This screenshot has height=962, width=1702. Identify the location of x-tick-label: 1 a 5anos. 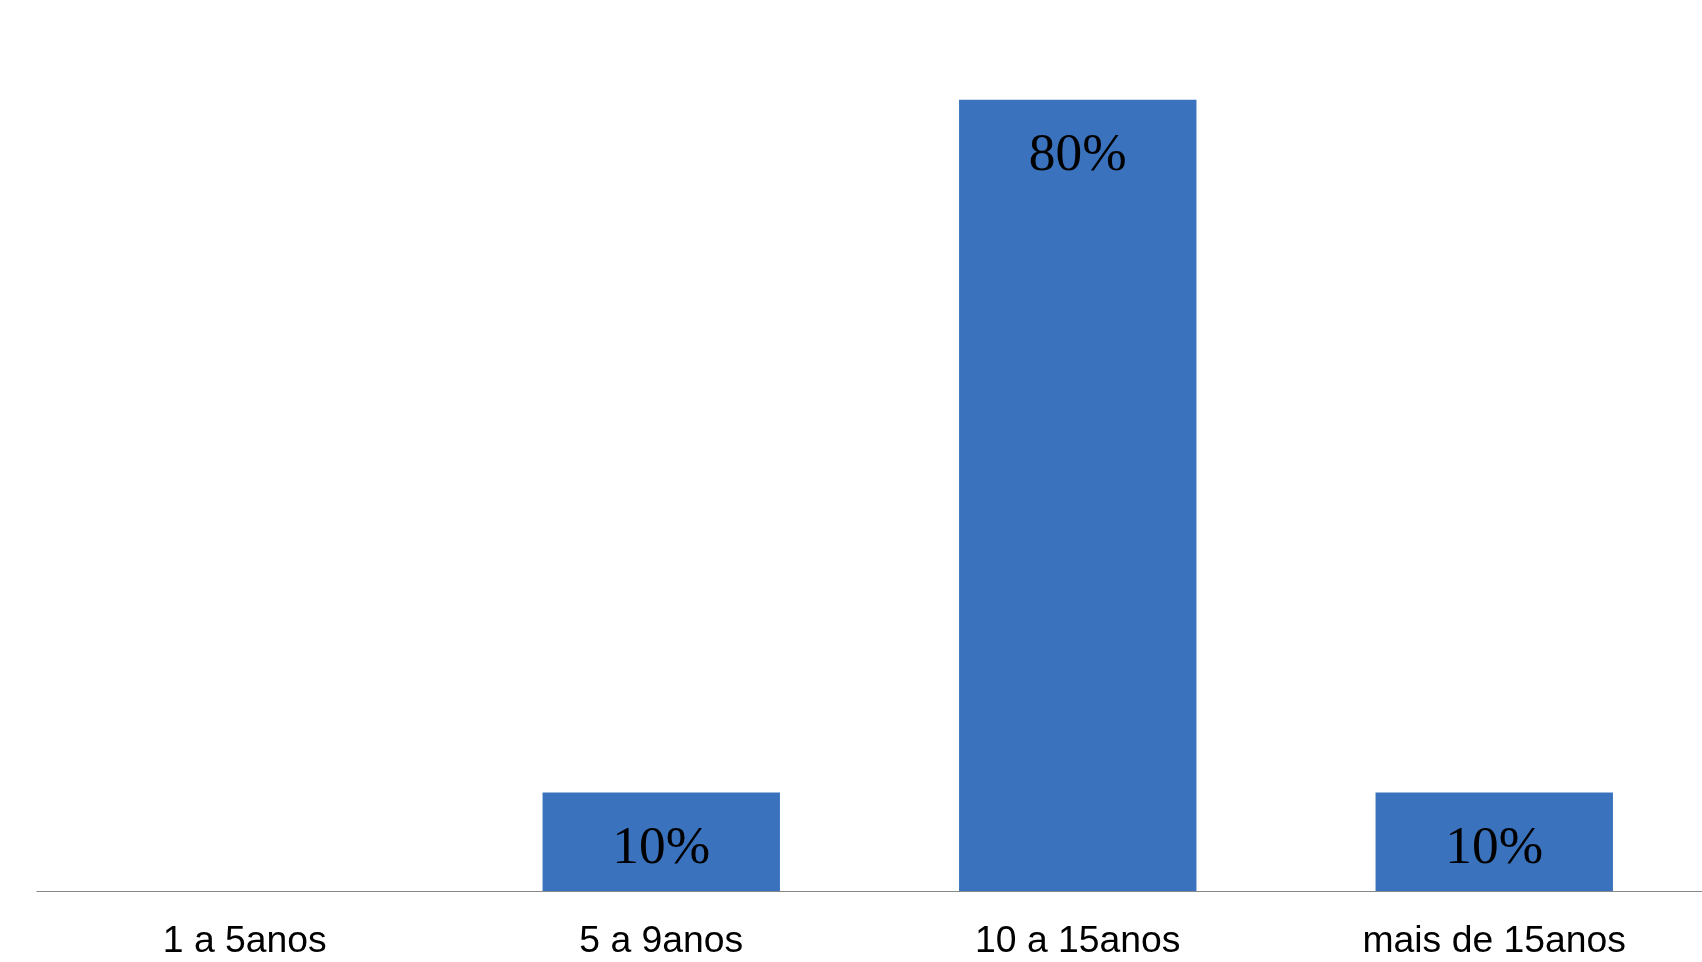
(244, 938).